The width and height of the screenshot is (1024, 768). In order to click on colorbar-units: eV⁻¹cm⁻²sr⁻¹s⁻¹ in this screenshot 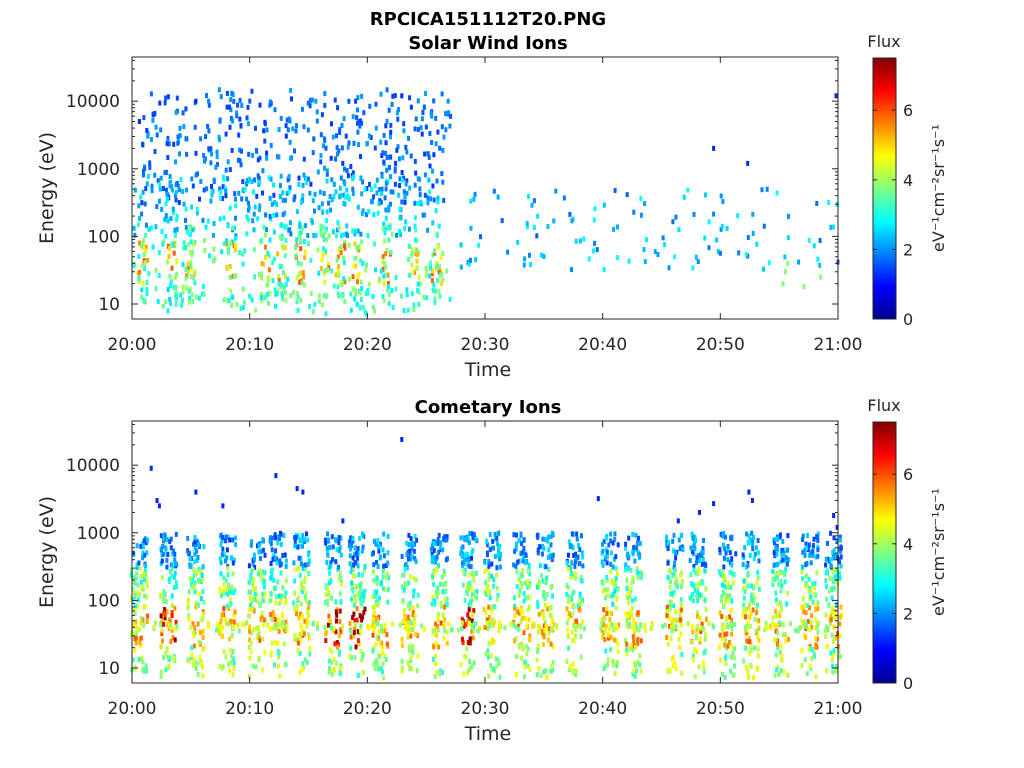, I will do `click(938, 188)`.